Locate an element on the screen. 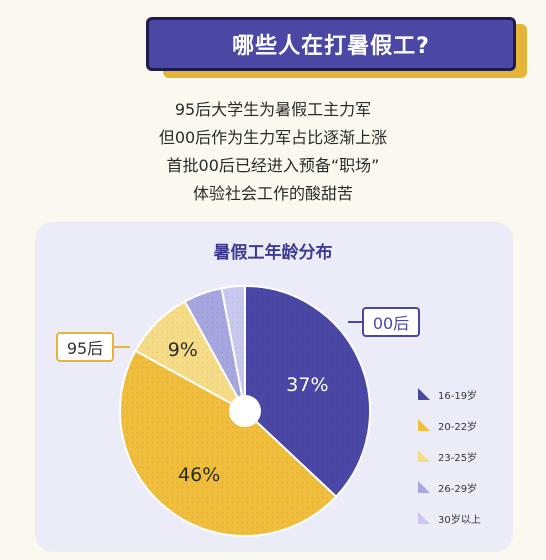 The height and width of the screenshot is (560, 546). callout-00: 00后 is located at coordinates (391, 322).